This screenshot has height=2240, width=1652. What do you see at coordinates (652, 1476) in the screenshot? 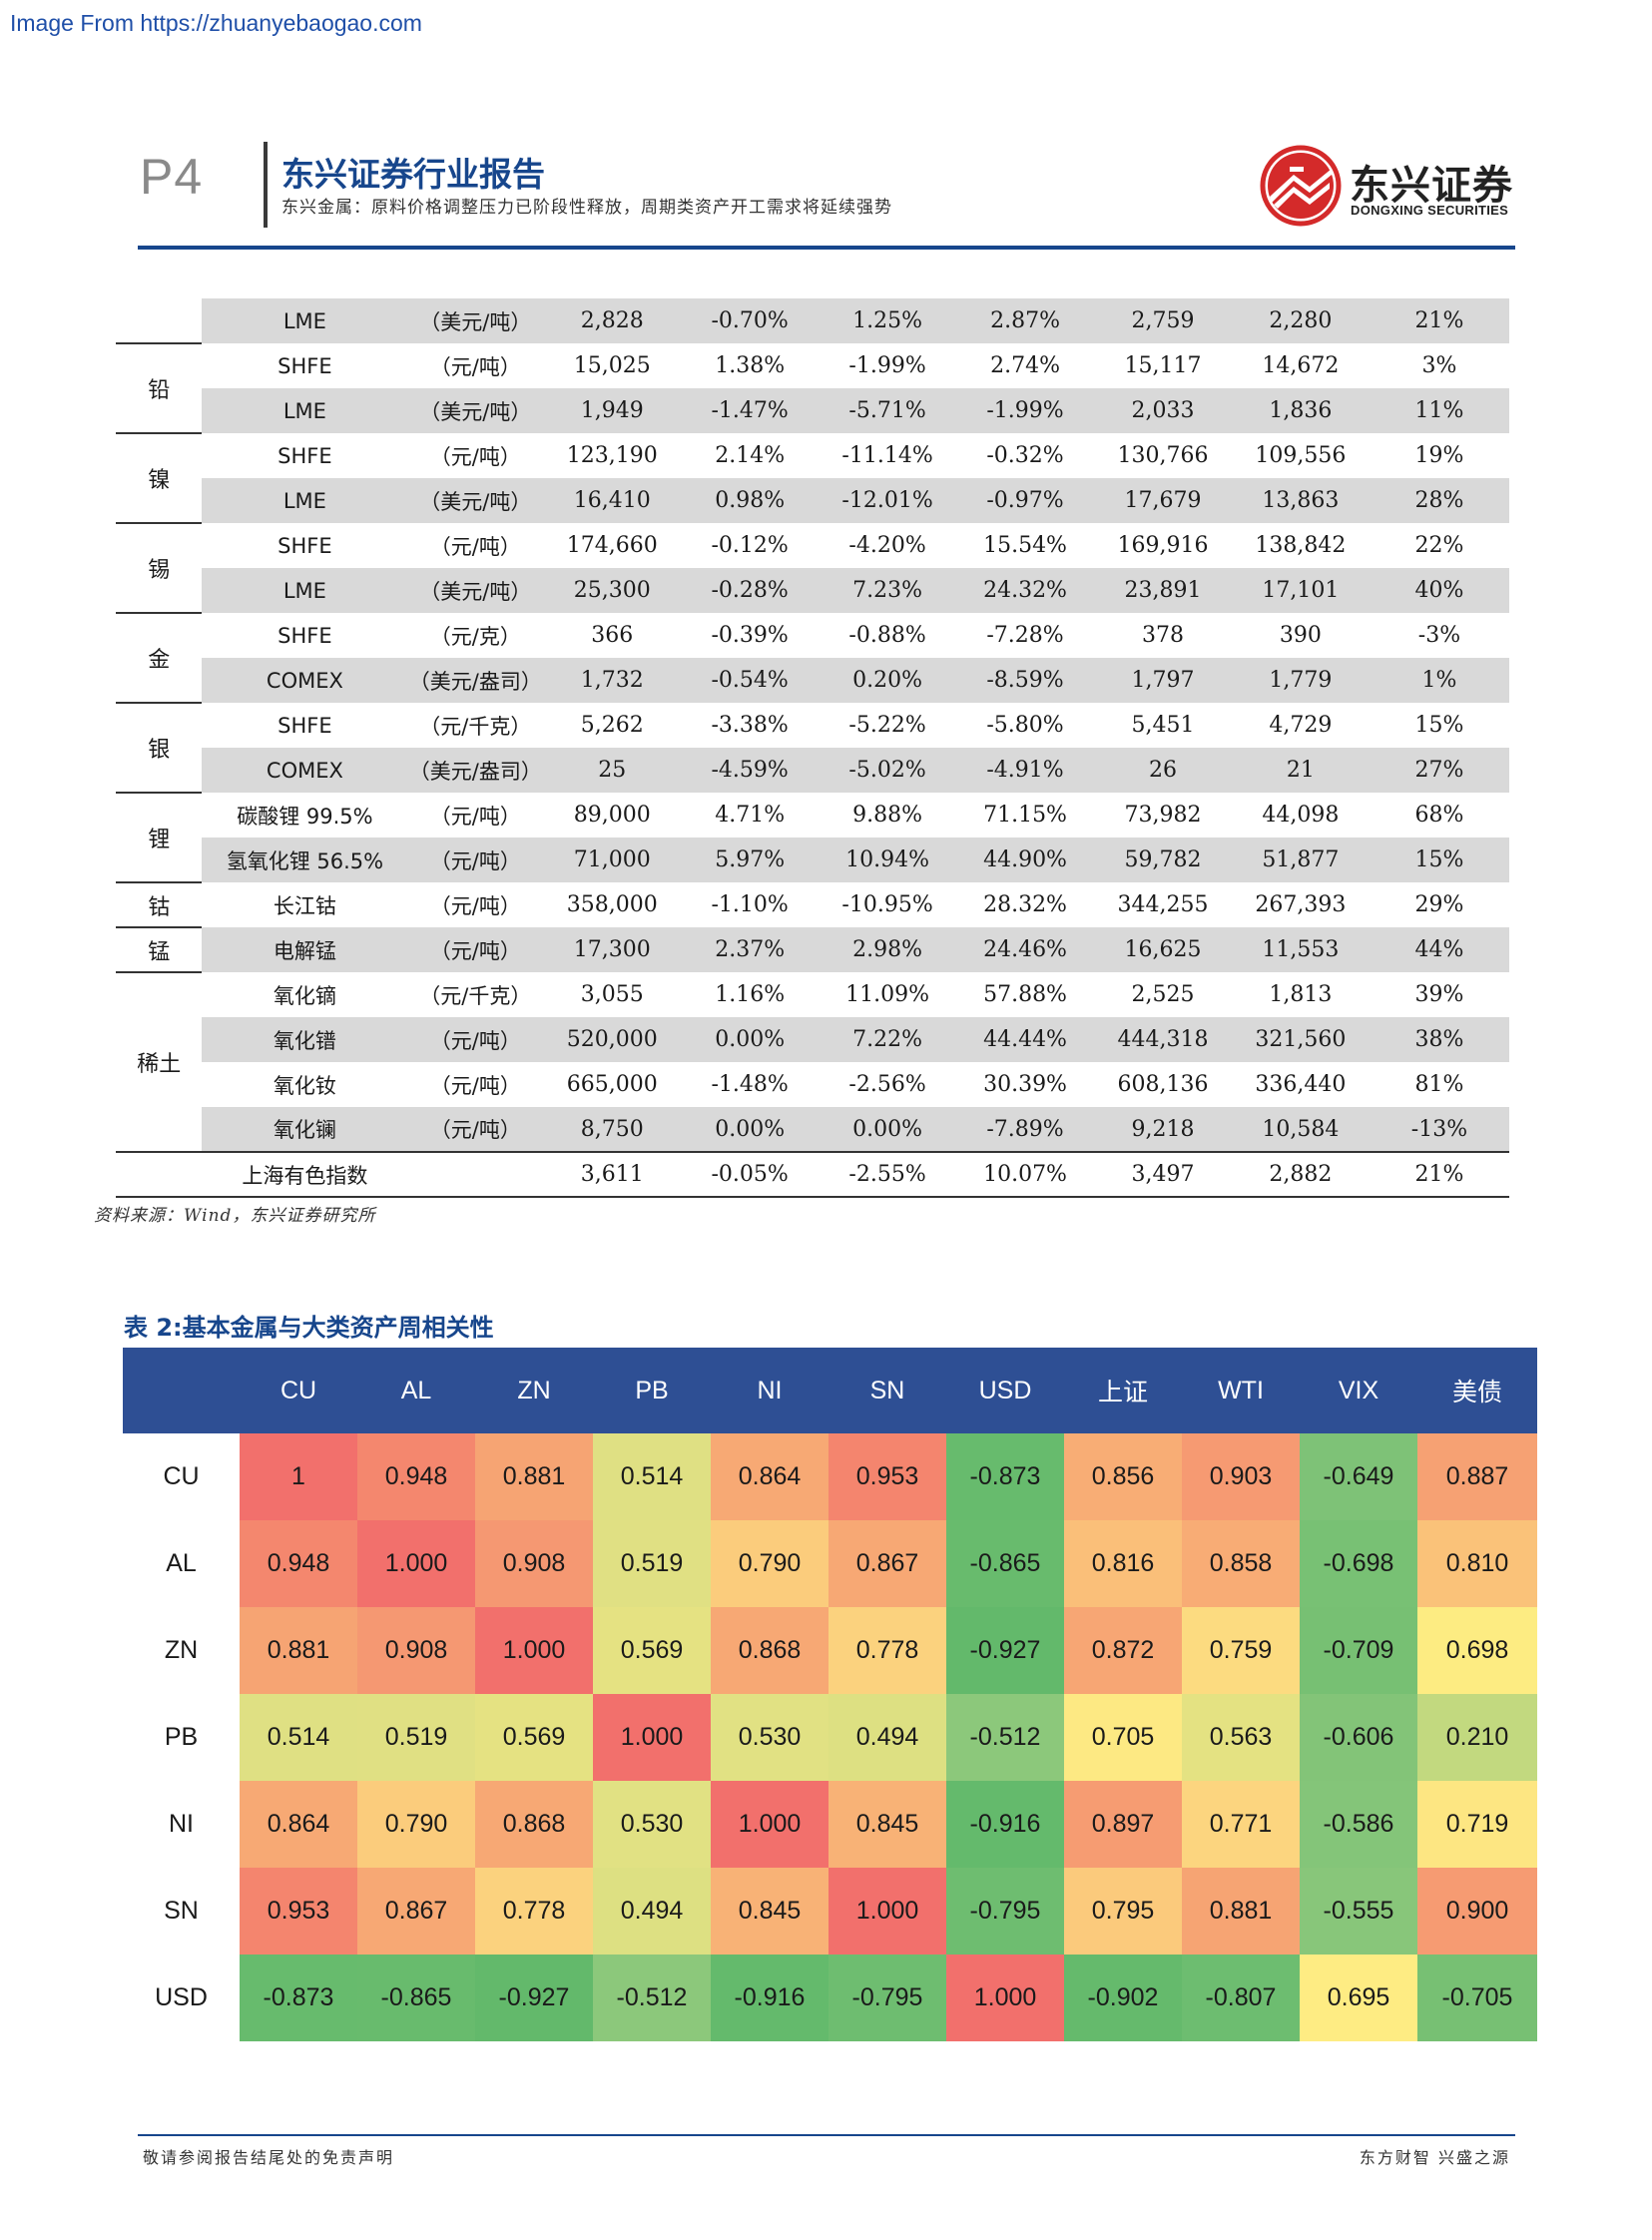
I see `correlation-cell: 0.514` at bounding box center [652, 1476].